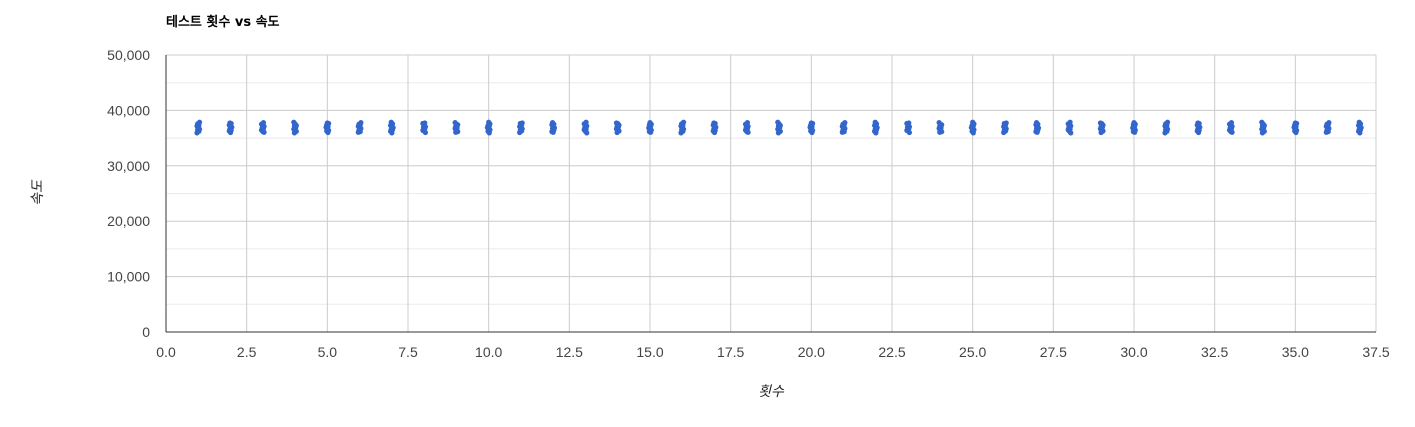 This screenshot has width=1415, height=427. Describe the element at coordinates (1133, 352) in the screenshot. I see `x-tick-label: 30.0` at that location.